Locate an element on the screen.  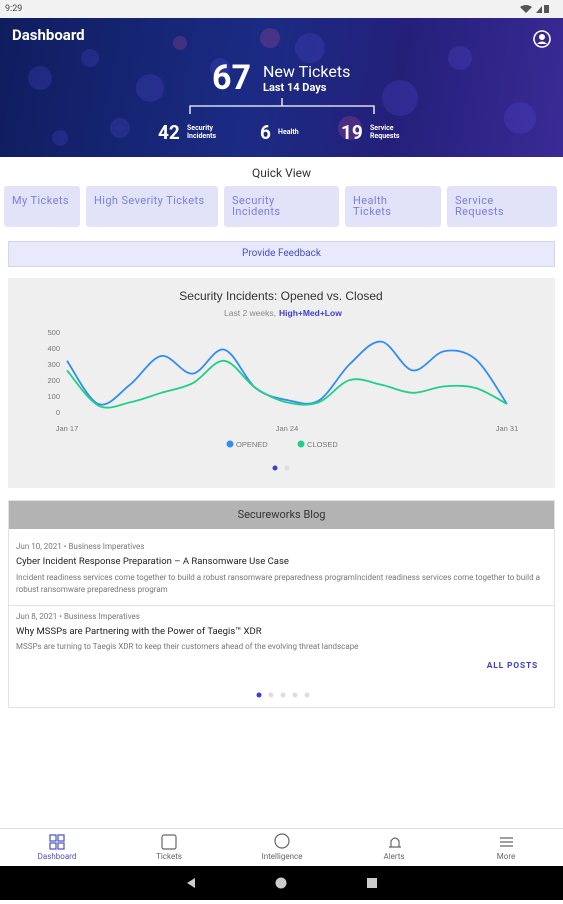
nav-item: Tickets is located at coordinates (169, 856).